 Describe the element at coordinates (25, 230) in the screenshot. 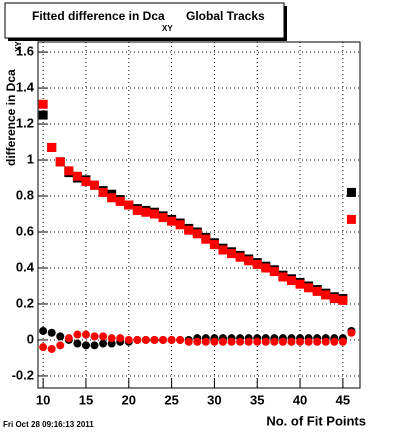

I see `y-tick-label: 0.6` at that location.